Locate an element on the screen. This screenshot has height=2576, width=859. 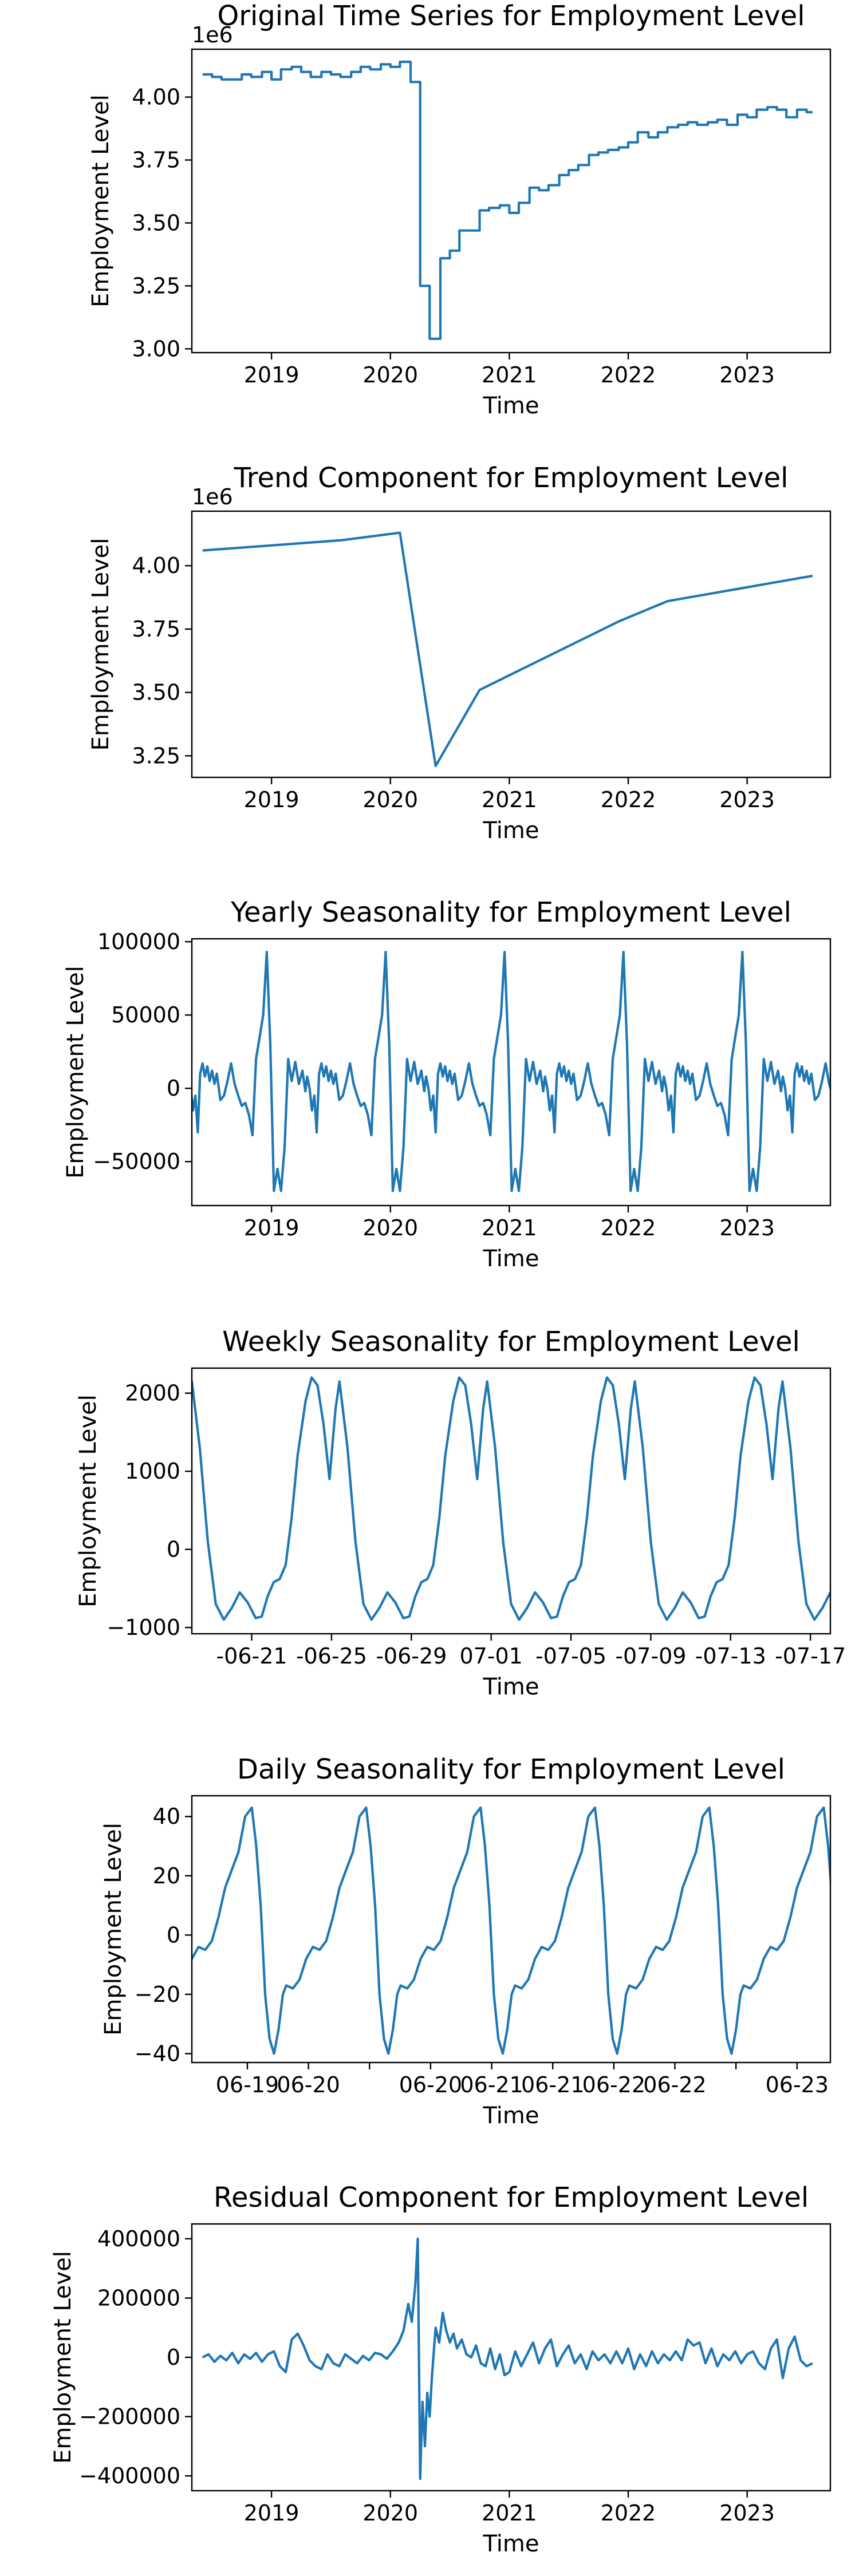
y-tick-label: 2000 is located at coordinates (152, 1393).